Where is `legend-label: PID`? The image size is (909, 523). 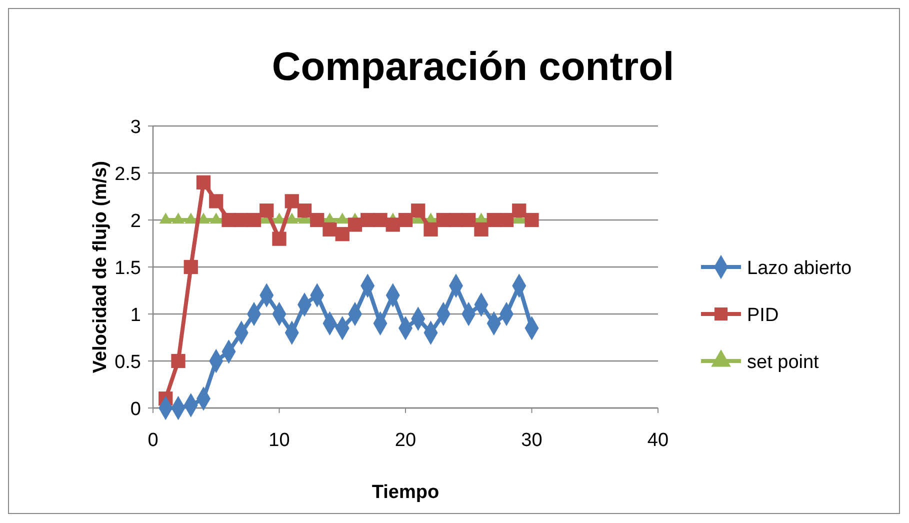
legend-label: PID is located at coordinates (763, 315).